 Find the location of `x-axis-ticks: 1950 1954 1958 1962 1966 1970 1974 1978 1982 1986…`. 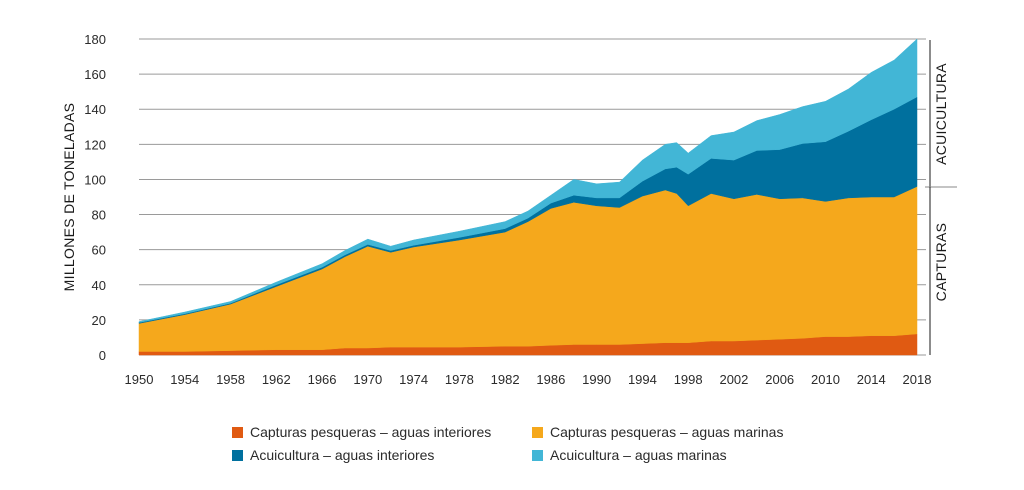

x-axis-ticks: 1950 1954 1958 1962 1966 1970 1974 1978 1982 1986… is located at coordinates (528, 379).